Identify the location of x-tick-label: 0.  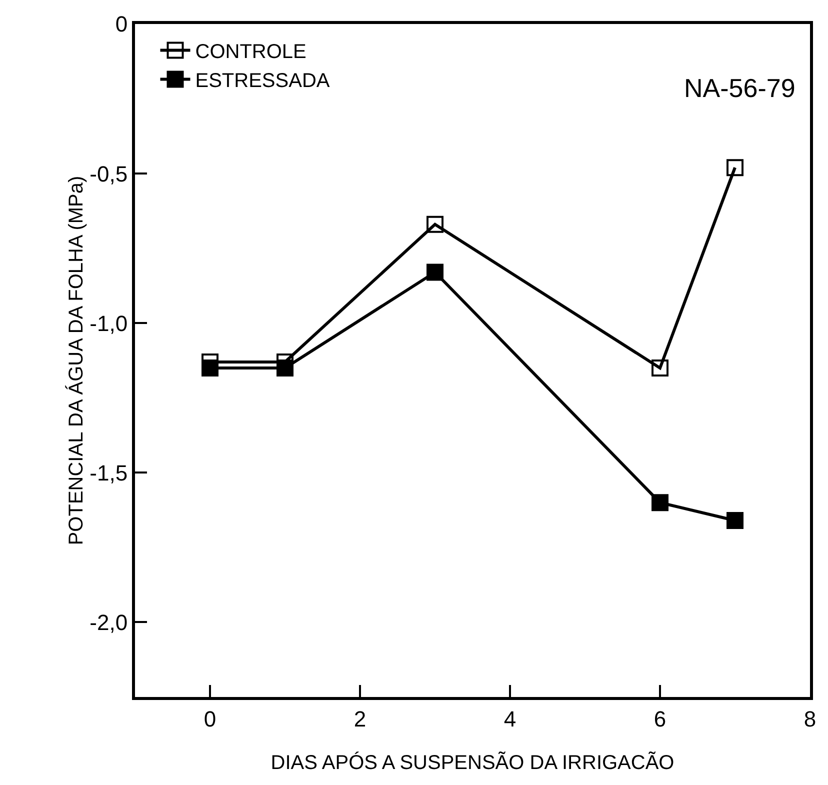
(210, 719).